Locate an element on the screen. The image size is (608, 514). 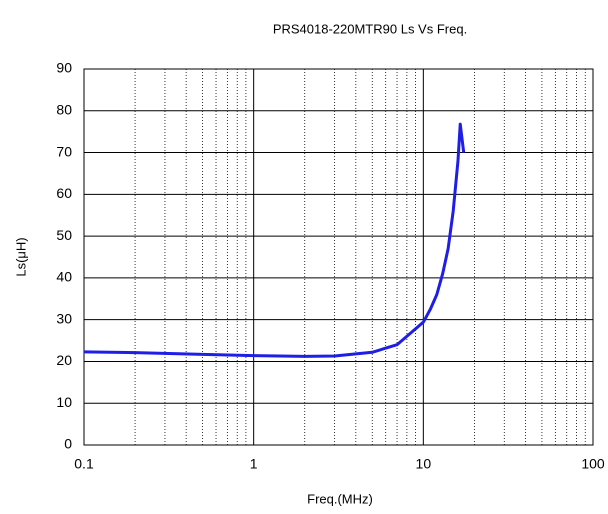
y-tick-label: 80 is located at coordinates (64, 109).